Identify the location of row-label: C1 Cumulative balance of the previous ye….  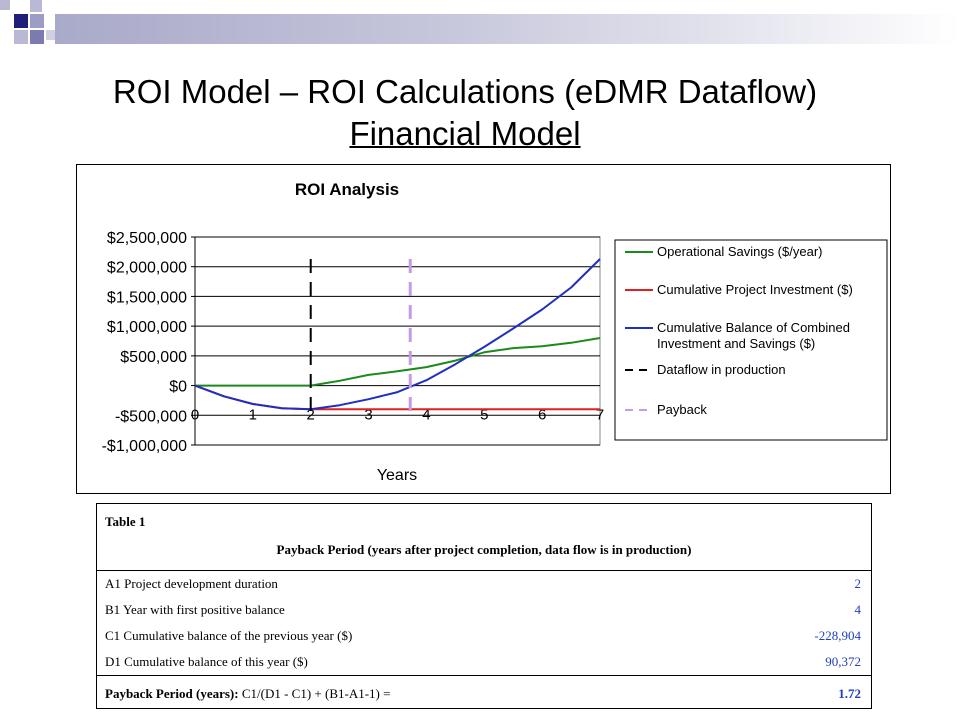
(229, 635).